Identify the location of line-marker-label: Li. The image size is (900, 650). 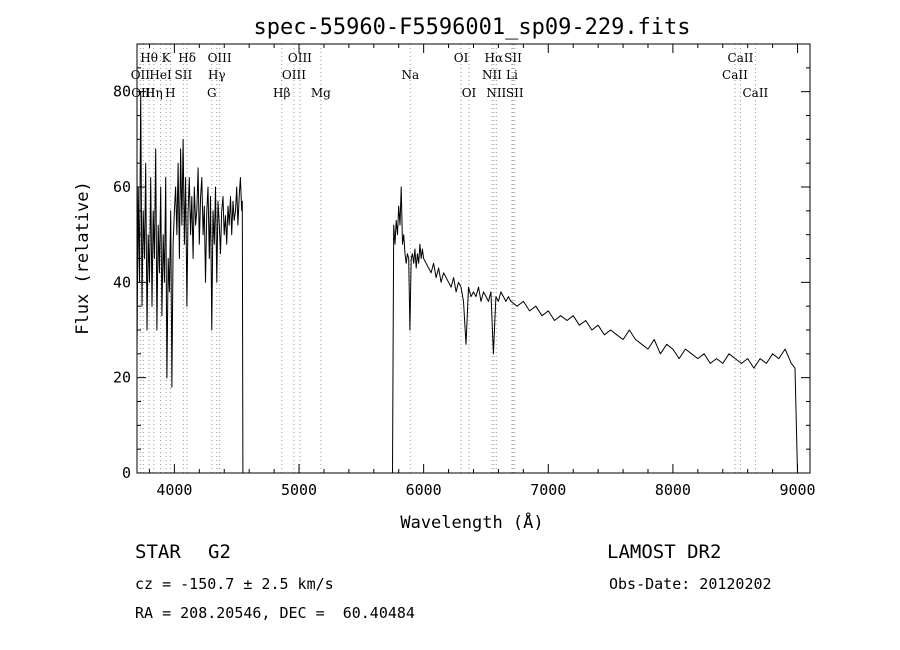
(512, 75).